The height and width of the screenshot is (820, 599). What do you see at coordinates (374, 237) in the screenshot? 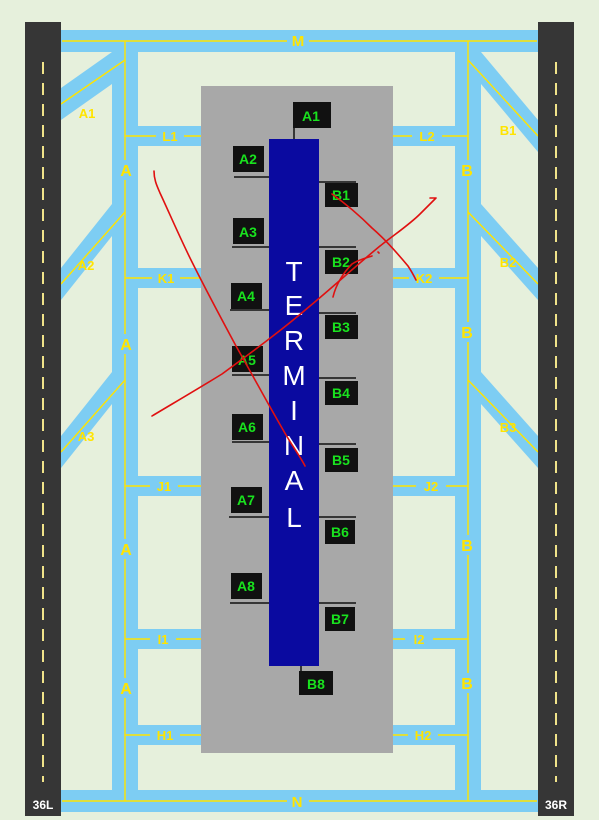
I see `scribble-cross` at bounding box center [374, 237].